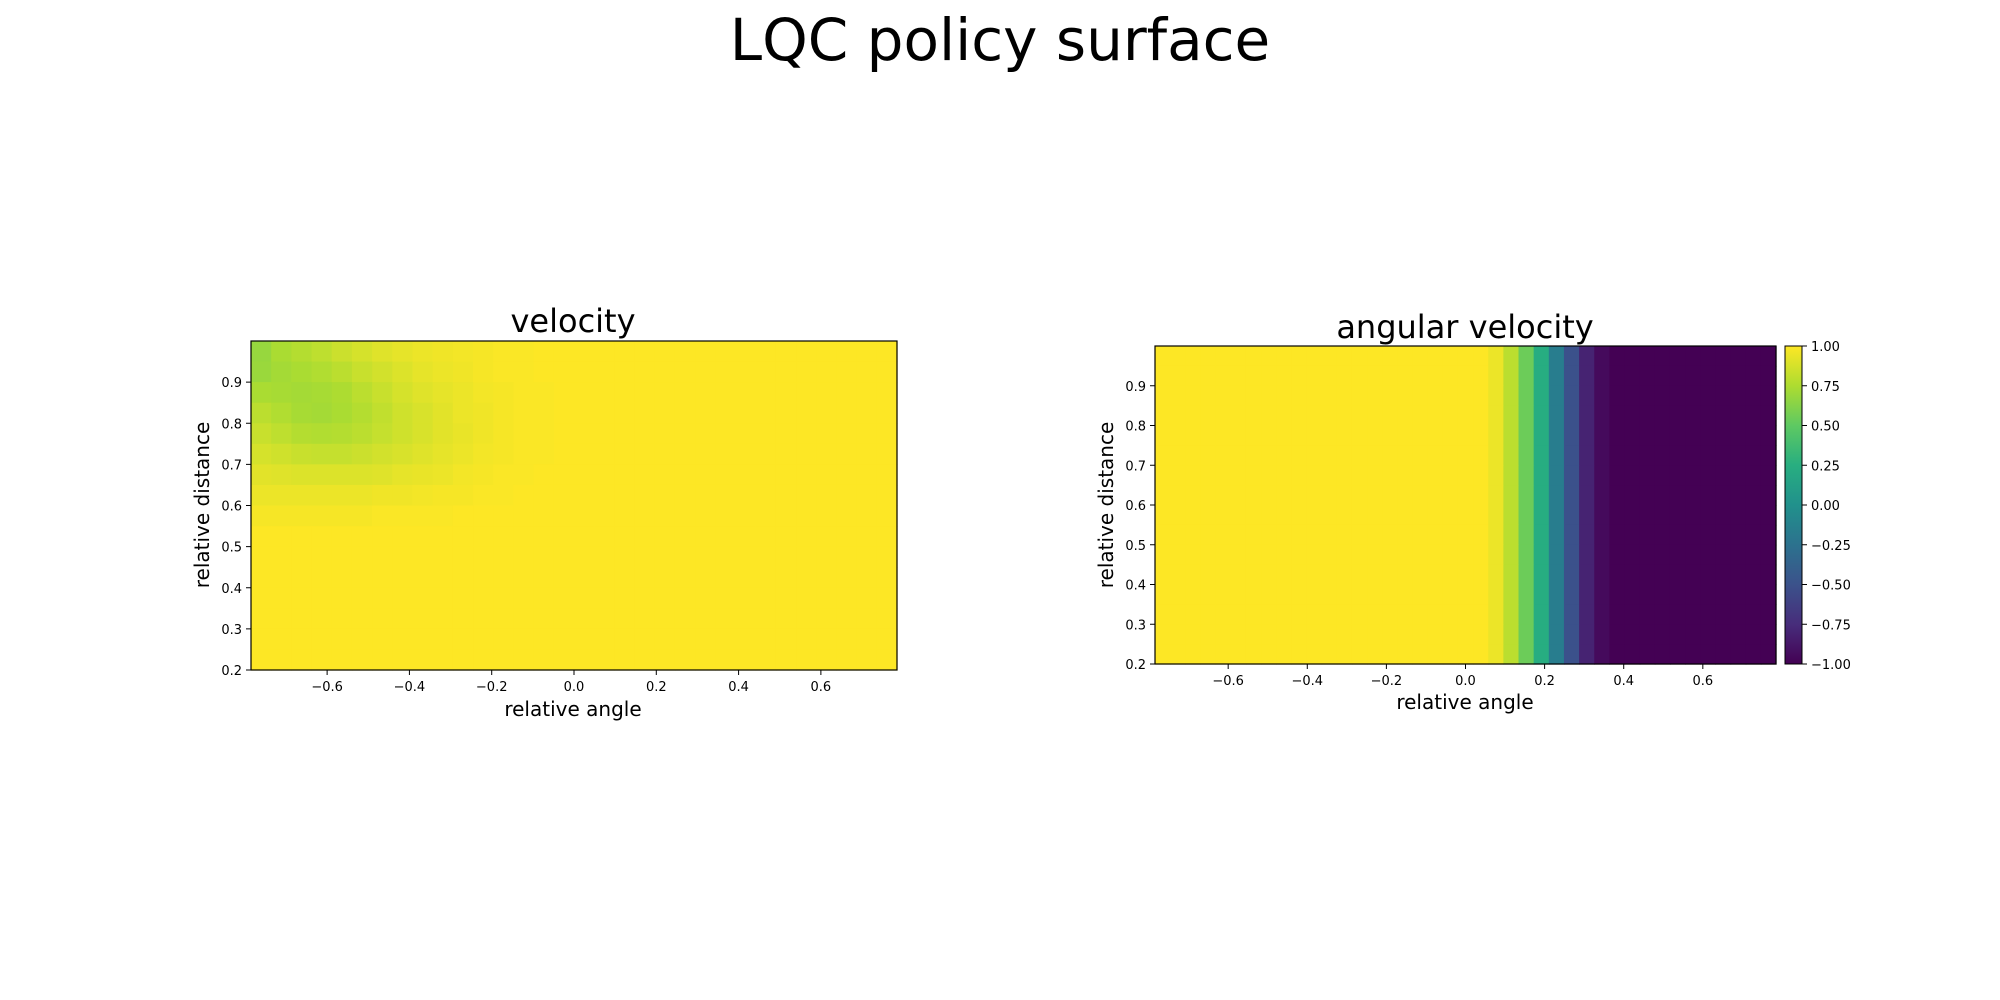  What do you see at coordinates (1135, 625) in the screenshot?
I see `y-tick-label: 0.3` at bounding box center [1135, 625].